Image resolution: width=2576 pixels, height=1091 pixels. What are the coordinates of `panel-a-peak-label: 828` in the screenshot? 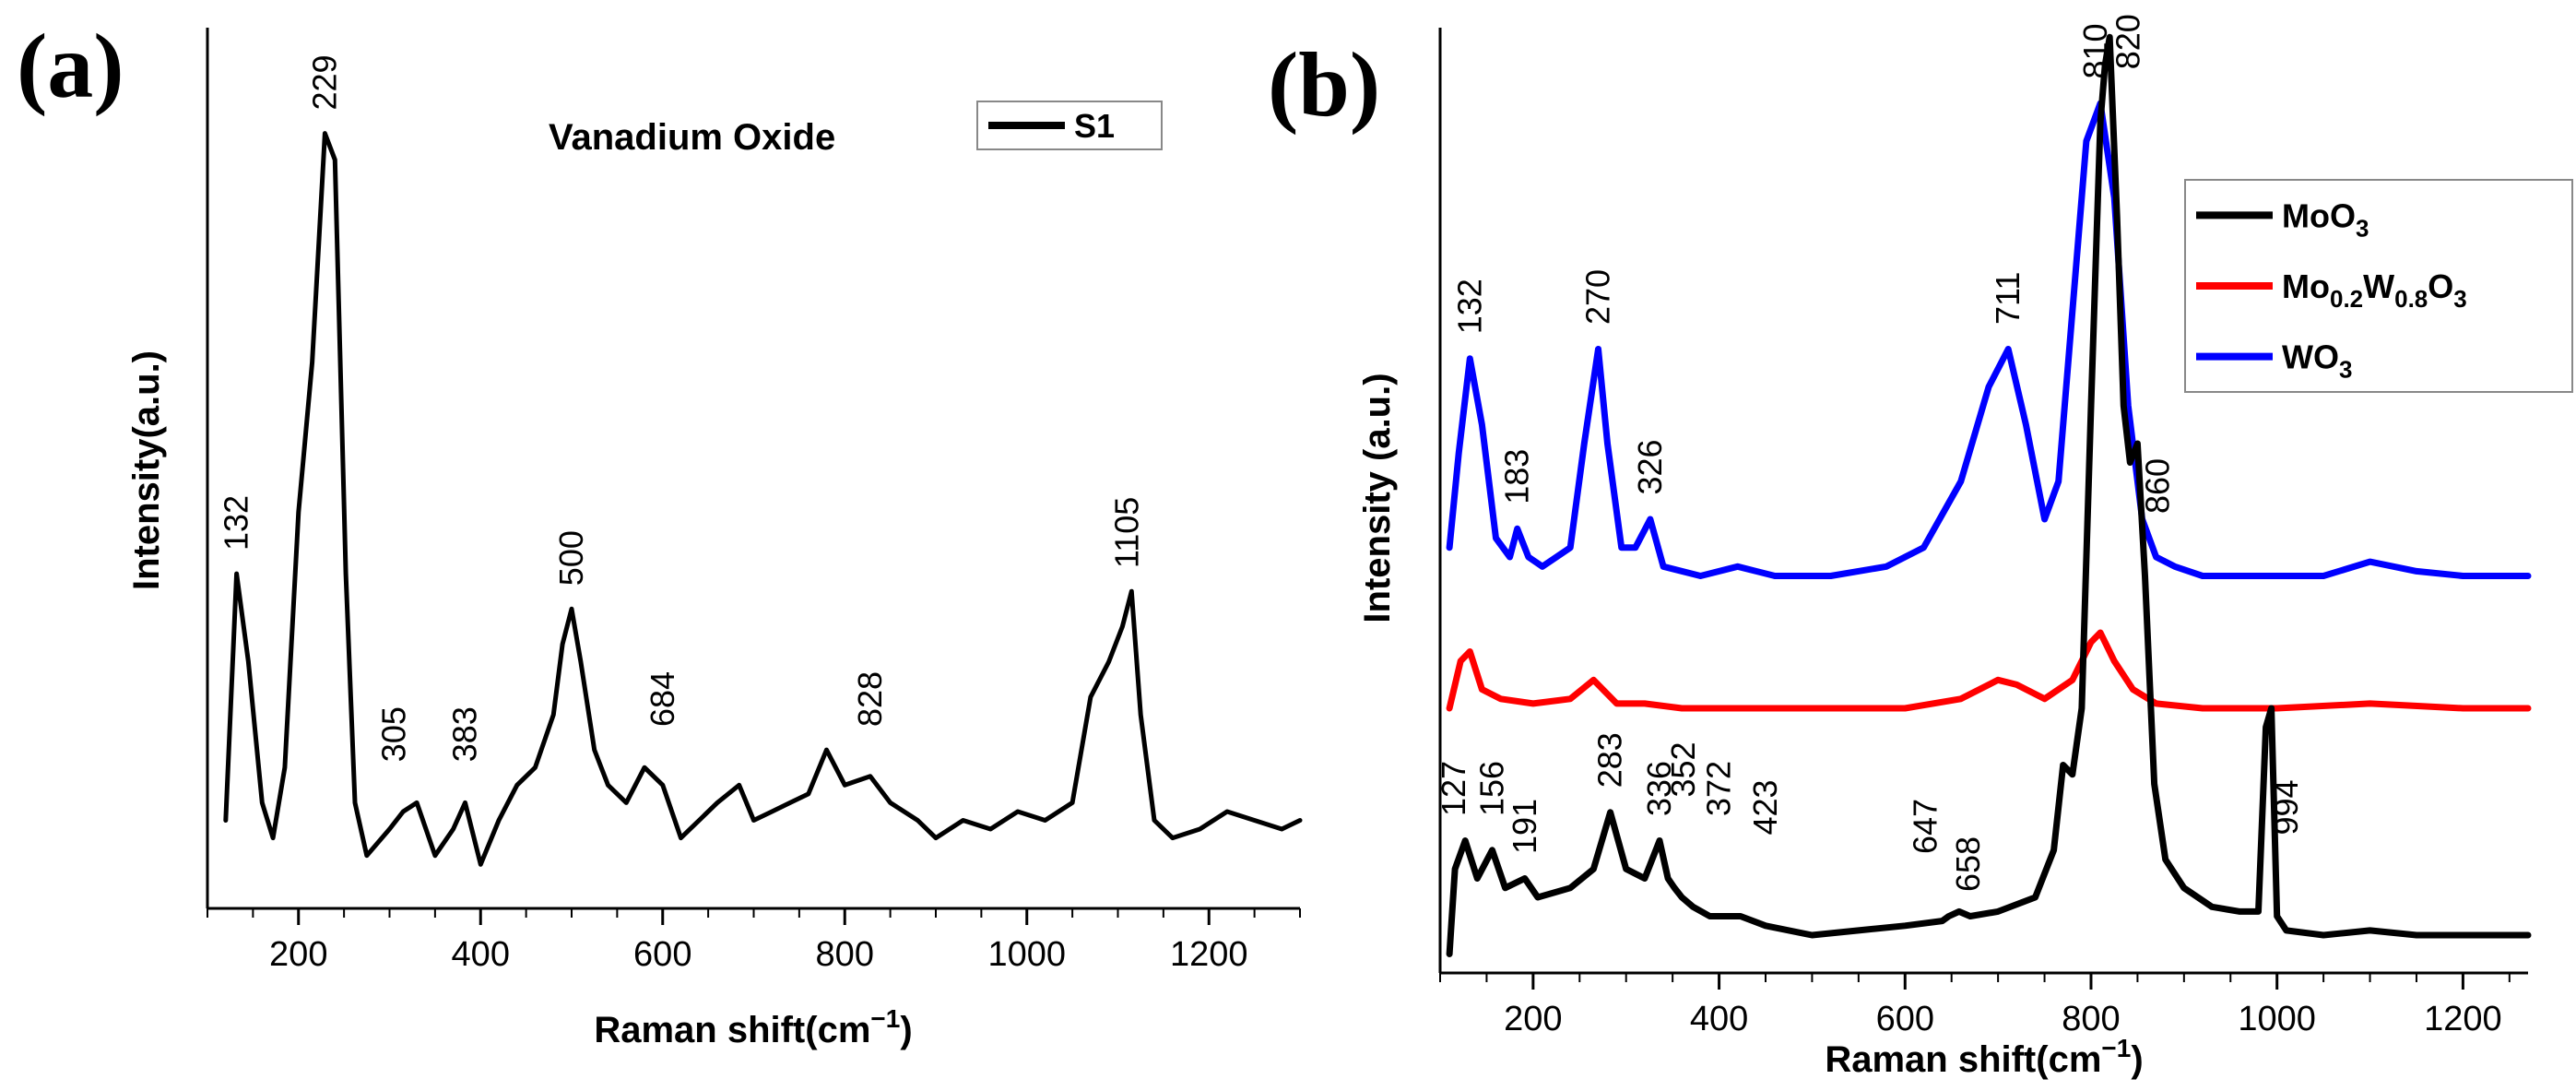 It's located at (870, 699).